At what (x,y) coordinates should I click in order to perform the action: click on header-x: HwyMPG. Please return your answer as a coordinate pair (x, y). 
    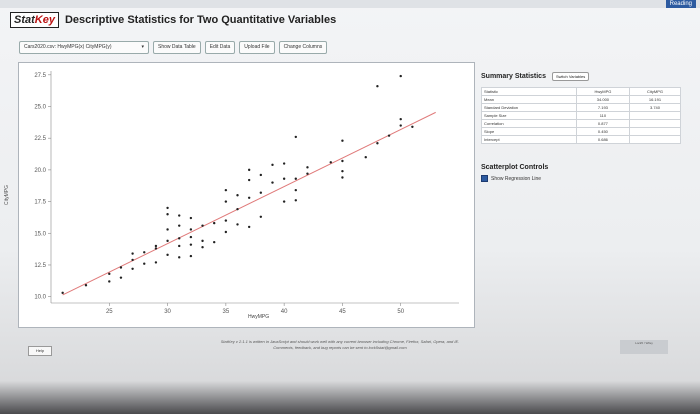
    Looking at the image, I should click on (602, 91).